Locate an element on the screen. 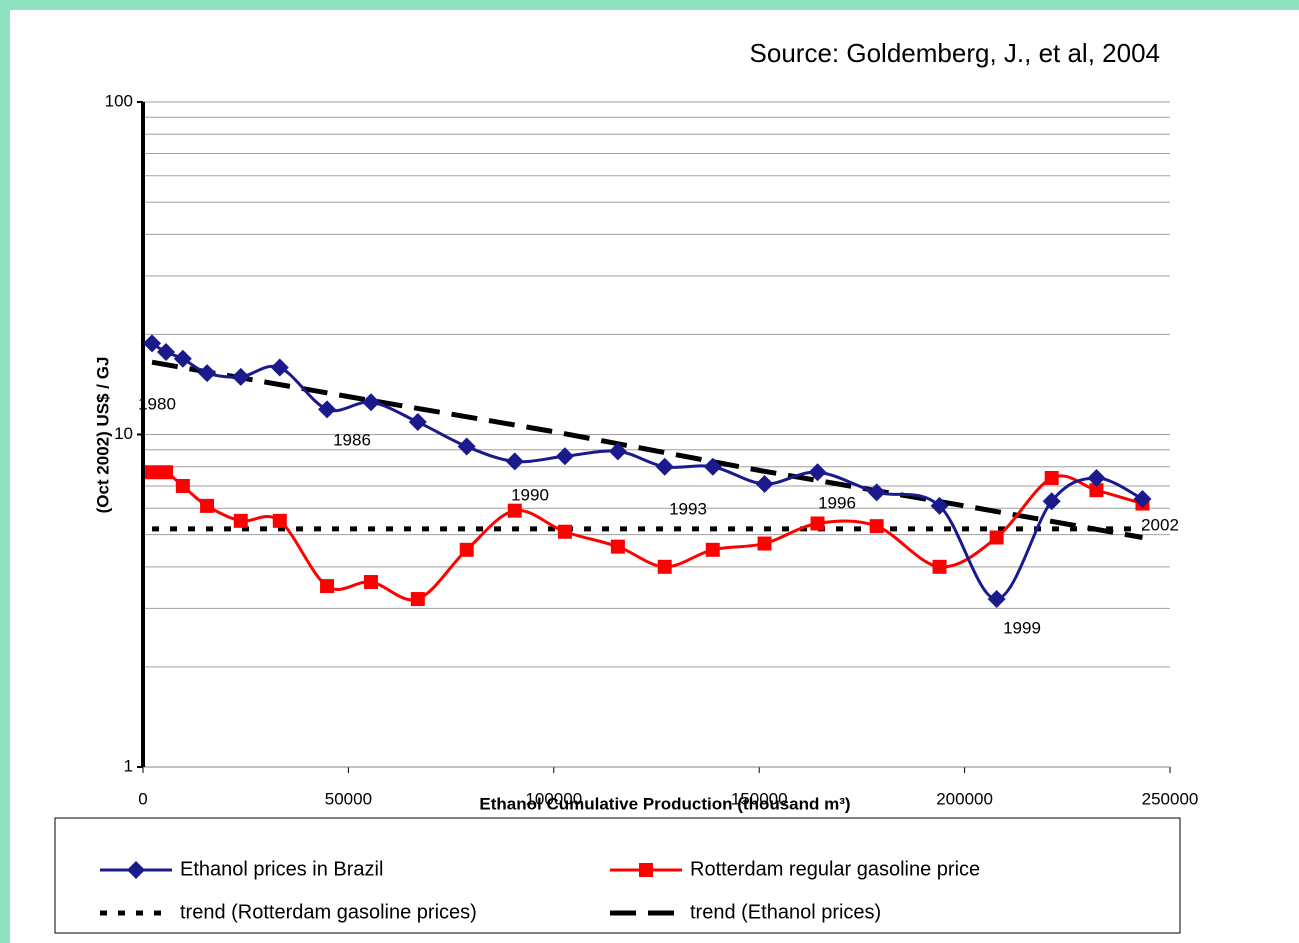 This screenshot has width=1299, height=943. year-annotation: 1993 is located at coordinates (688, 508).